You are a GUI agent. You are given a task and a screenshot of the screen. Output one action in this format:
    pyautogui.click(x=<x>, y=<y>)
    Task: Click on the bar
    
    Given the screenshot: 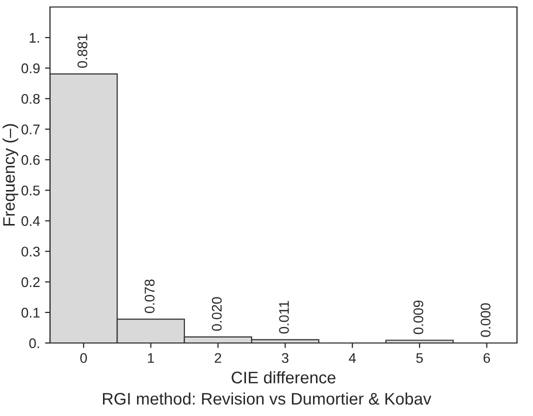 What is the action you would take?
    pyautogui.click(x=419, y=341)
    